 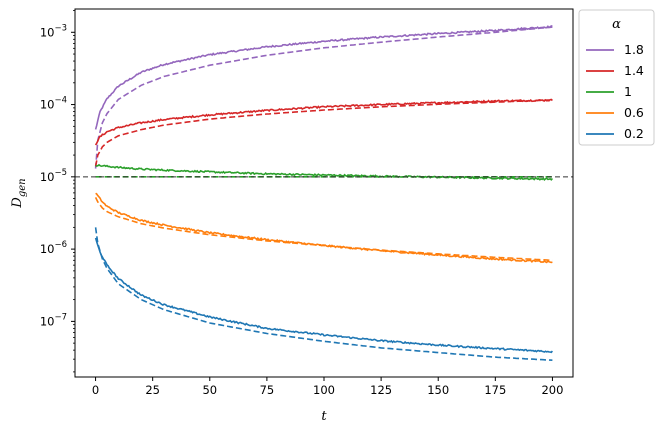 What do you see at coordinates (17, 203) in the screenshot?
I see `y-axis-label-main: D` at bounding box center [17, 203].